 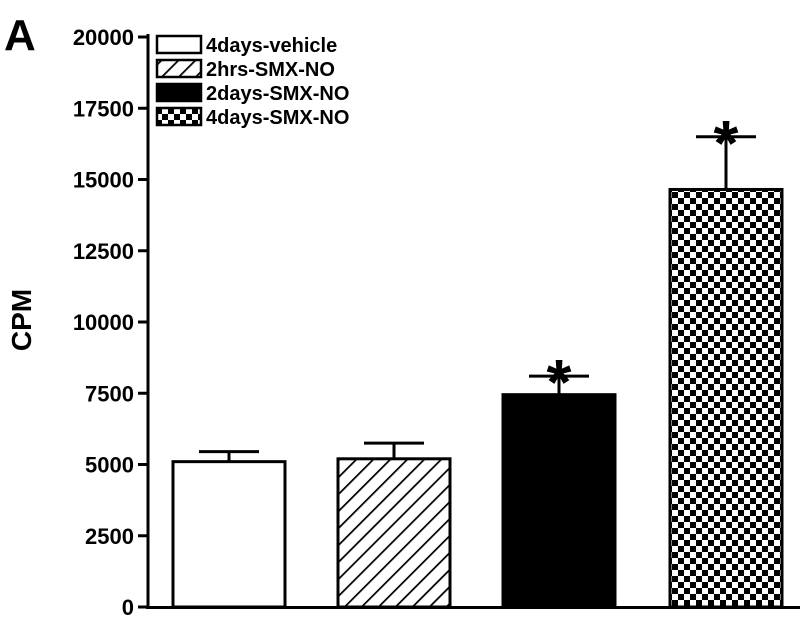 What do you see at coordinates (109, 393) in the screenshot?
I see `y-tick-label: 7500` at bounding box center [109, 393].